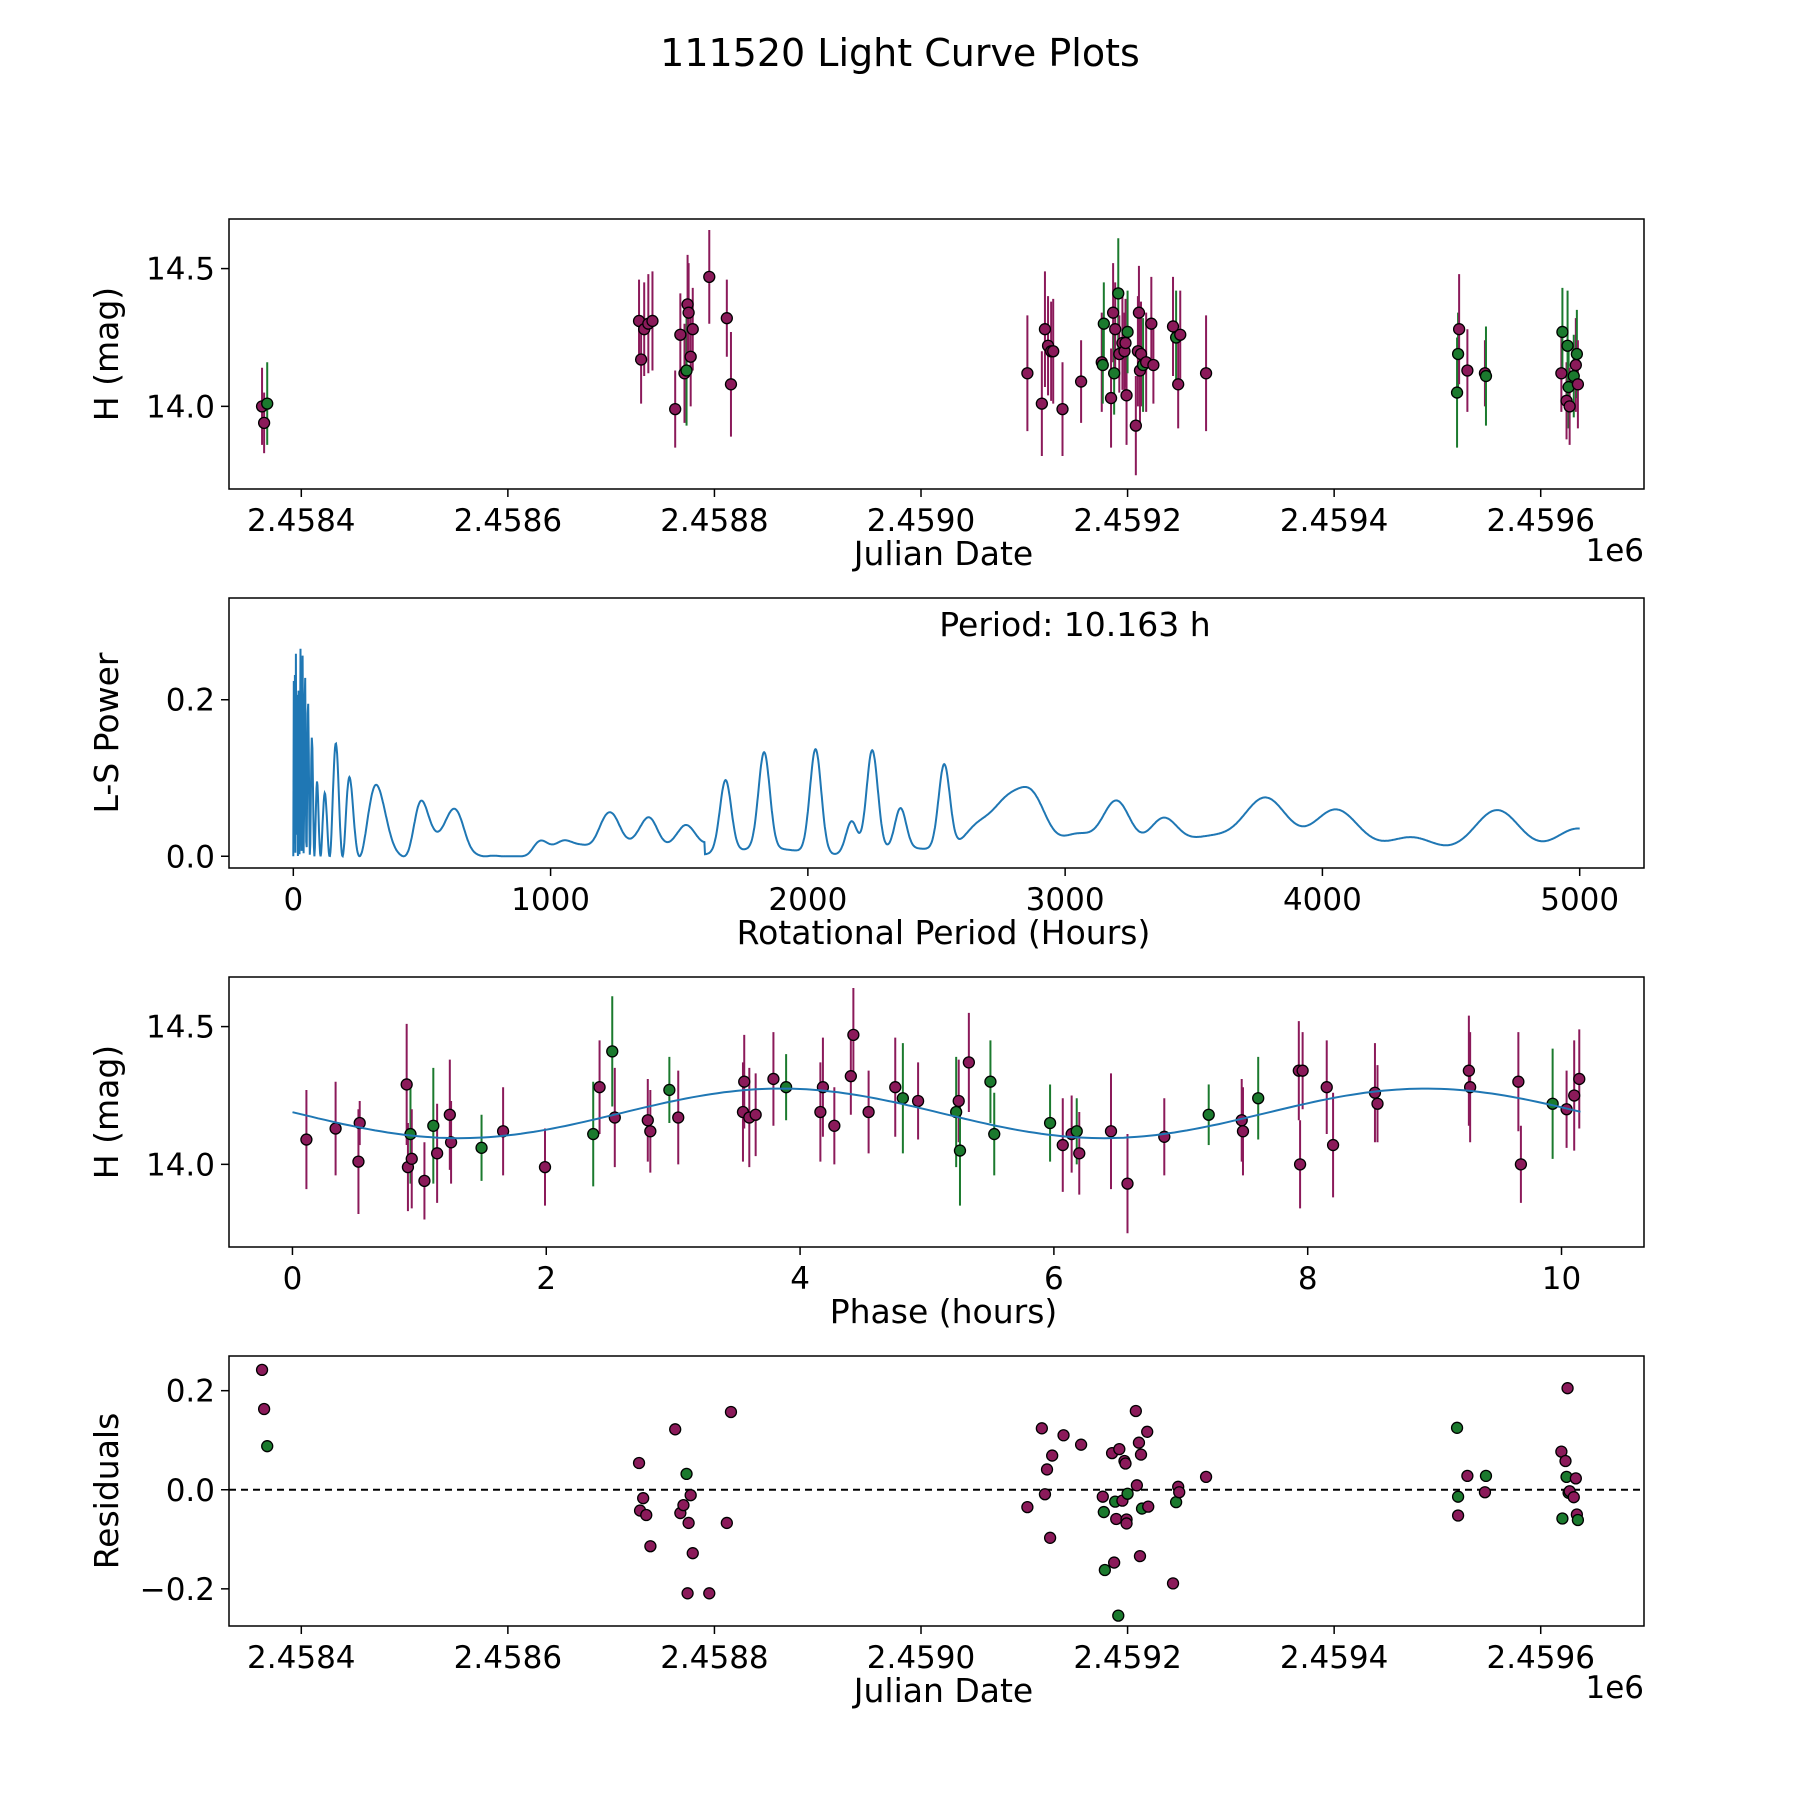 The image size is (1800, 1800). What do you see at coordinates (921, 521) in the screenshot?
I see `x-tick-label: 2.4590` at bounding box center [921, 521].